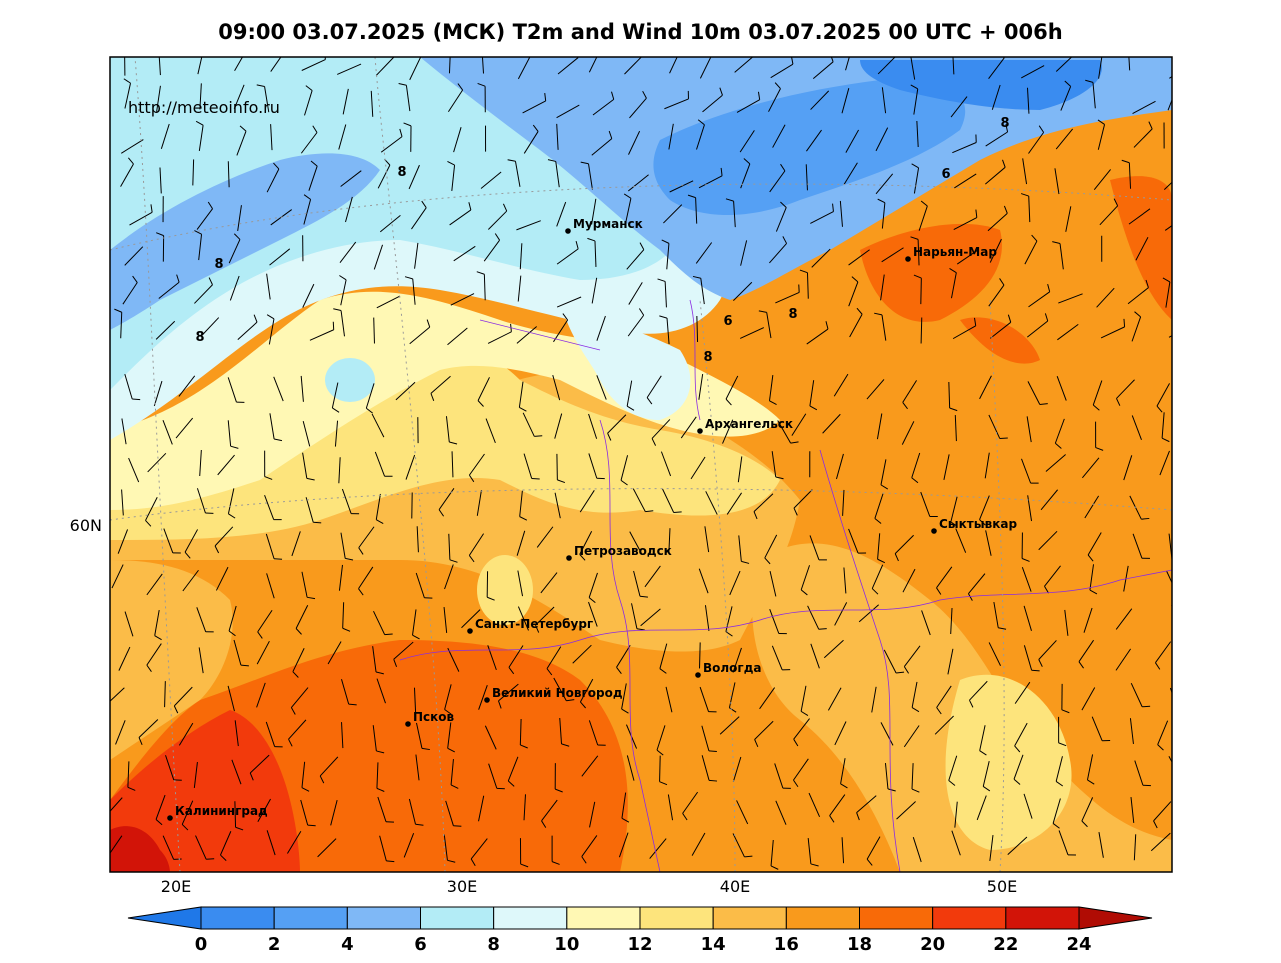 The width and height of the screenshot is (1281, 963). What do you see at coordinates (221, 811) in the screenshot?
I see `city-label: Калининград` at bounding box center [221, 811].